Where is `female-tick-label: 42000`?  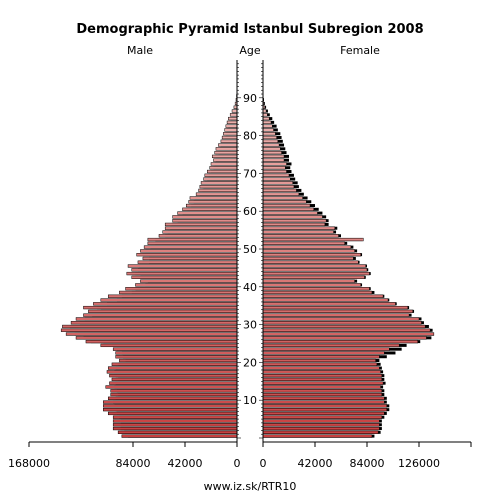 female-tick-label: 42000 is located at coordinates (315, 463).